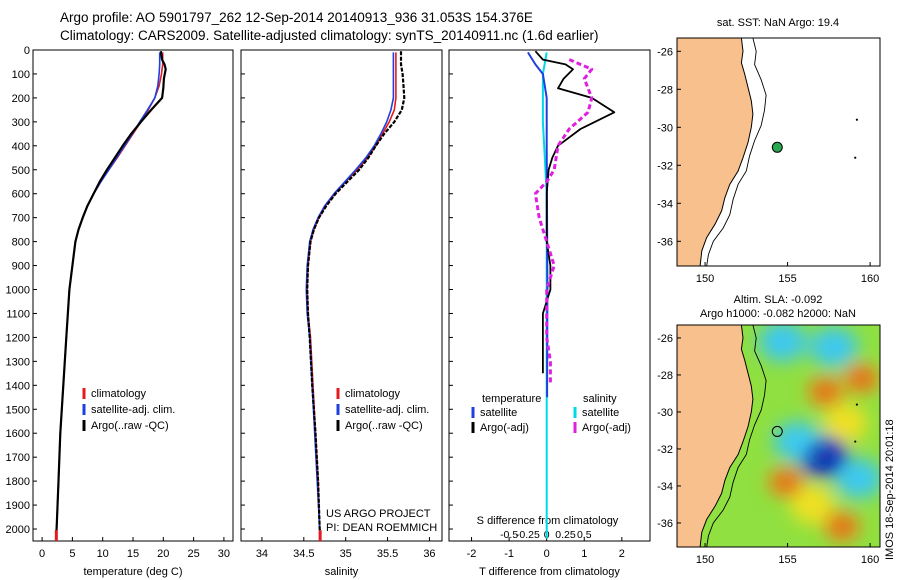 The height and width of the screenshot is (580, 900). Describe the element at coordinates (429, 554) in the screenshot. I see `salinity-x-tick-label: 36` at that location.